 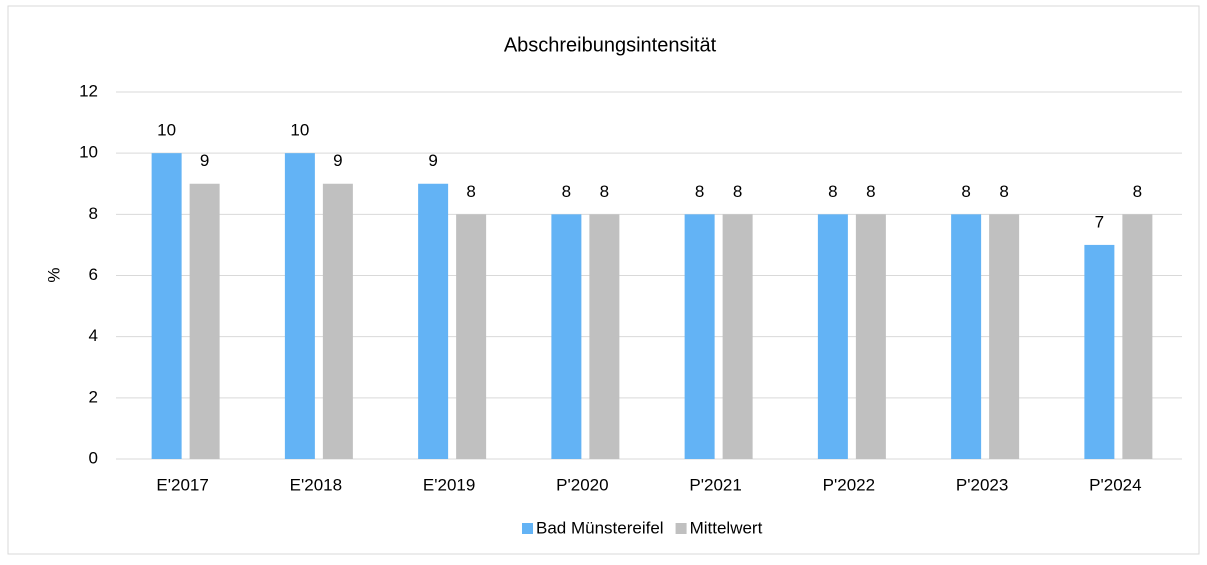 I want to click on x-tick-label: P'2021, so click(x=715, y=484).